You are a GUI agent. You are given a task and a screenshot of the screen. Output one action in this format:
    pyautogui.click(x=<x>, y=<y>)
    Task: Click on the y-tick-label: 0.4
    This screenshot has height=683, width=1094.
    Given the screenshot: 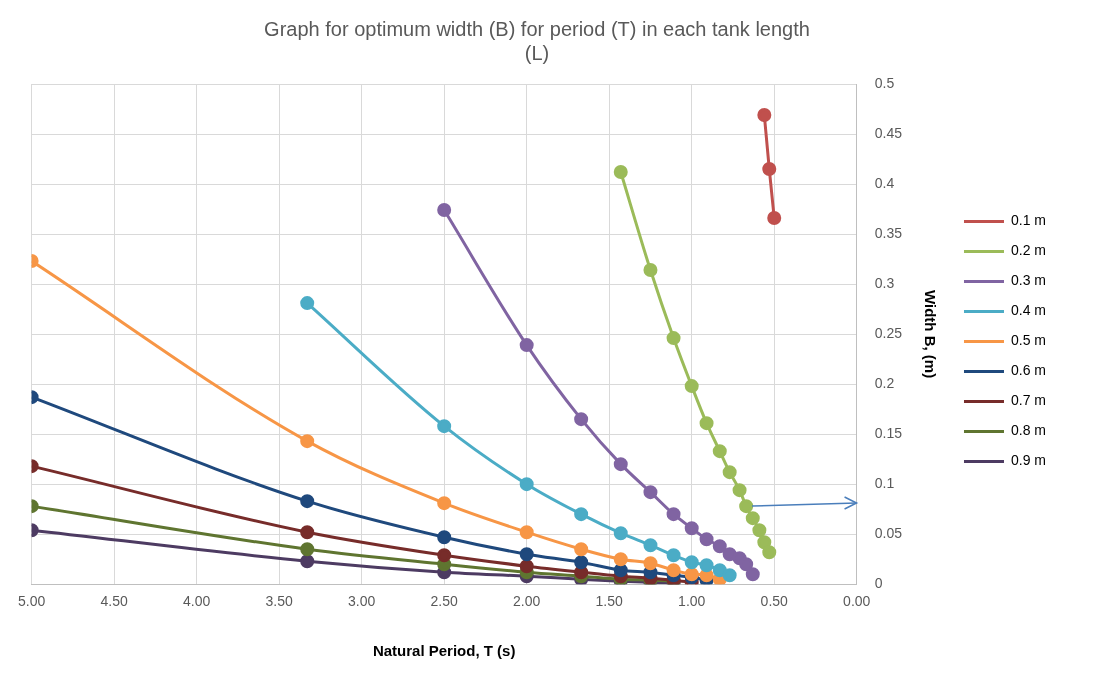 What is the action you would take?
    pyautogui.click(x=884, y=182)
    